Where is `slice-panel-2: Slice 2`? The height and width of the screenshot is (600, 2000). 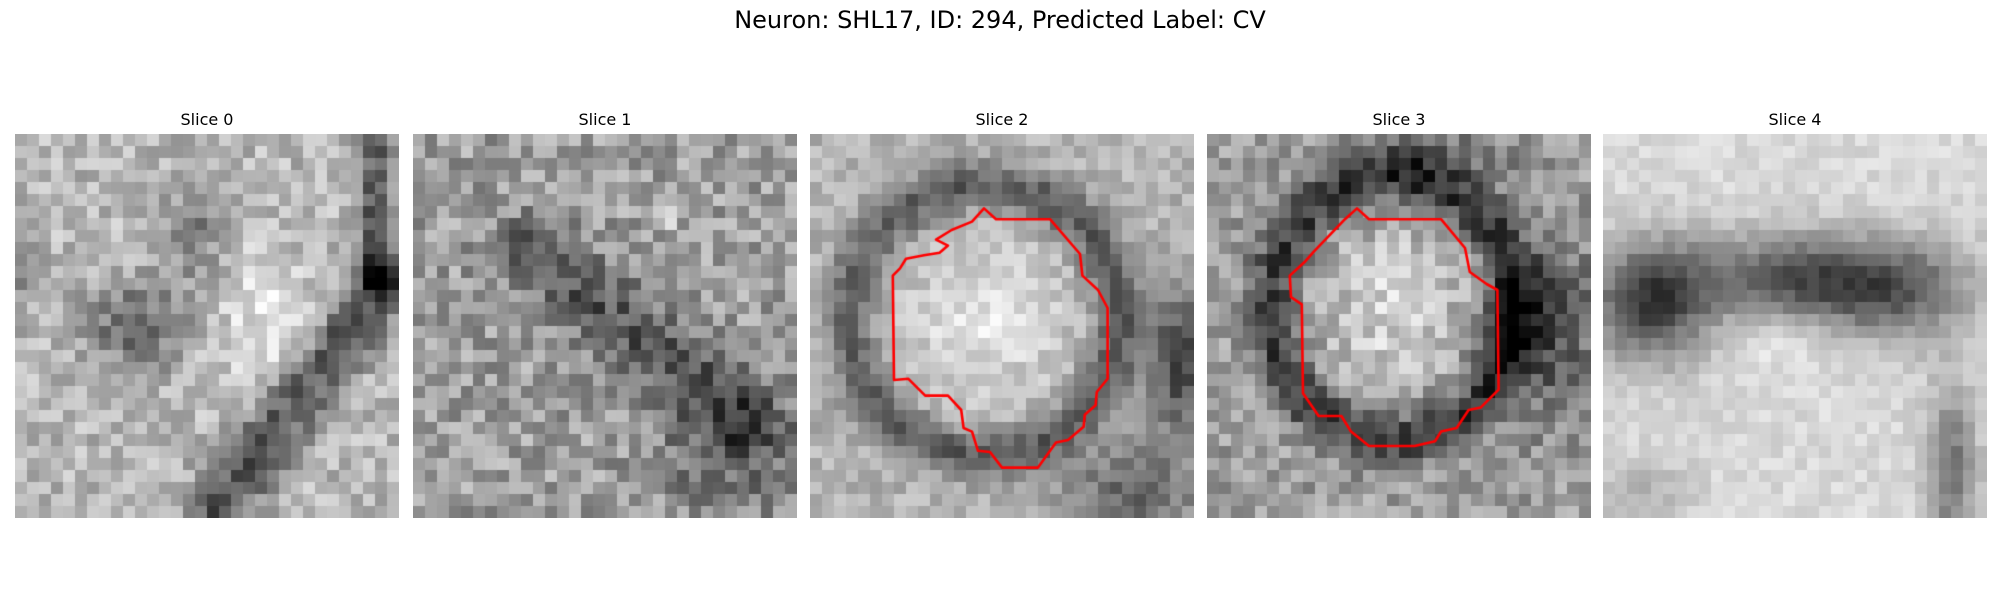 slice-panel-2: Slice 2 is located at coordinates (1002, 313).